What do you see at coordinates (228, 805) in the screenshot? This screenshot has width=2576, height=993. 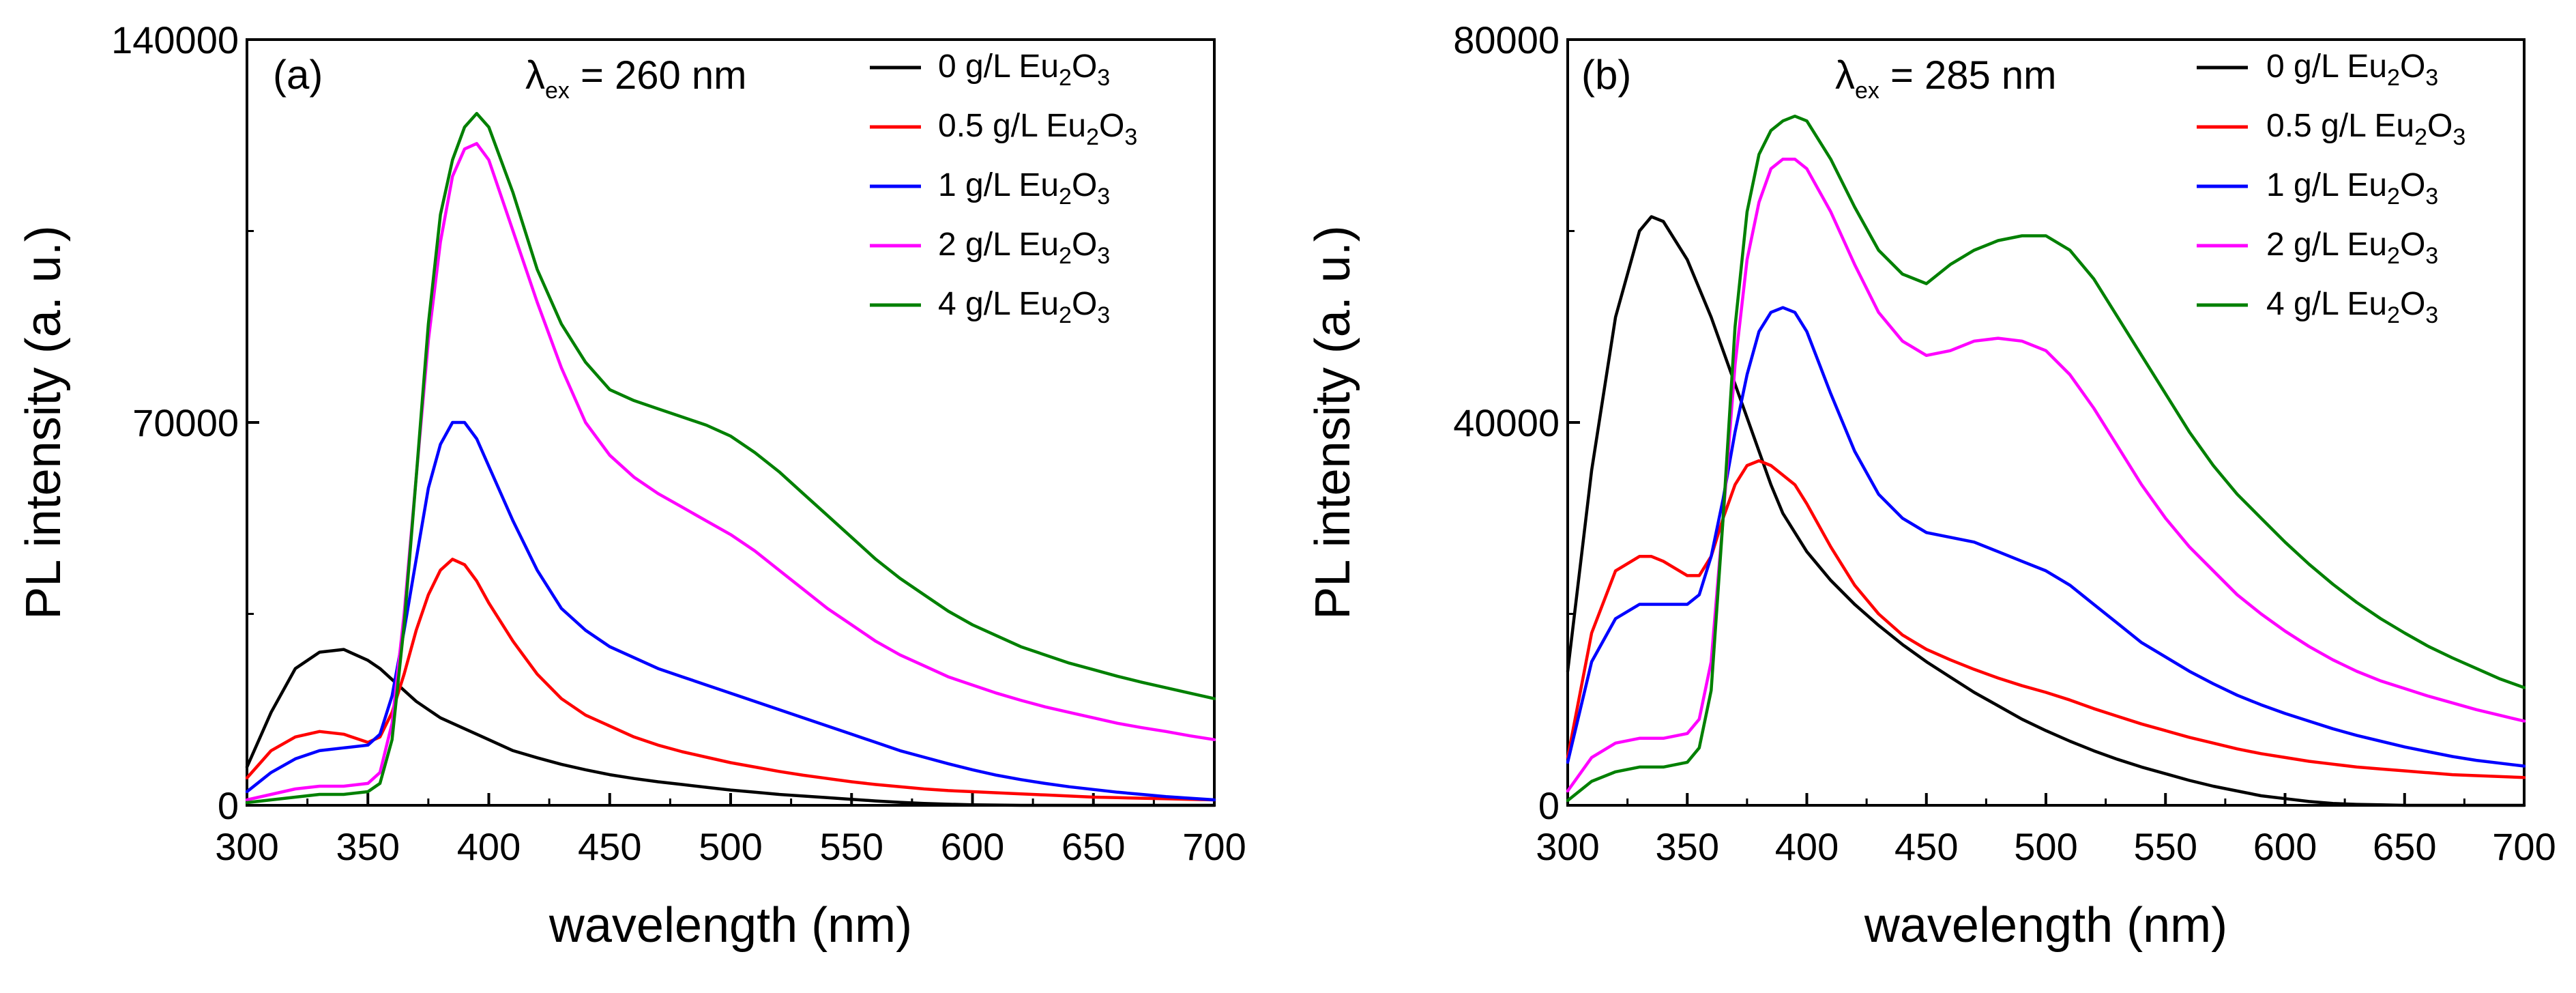 I see `panel-a-y-tick-label: 0` at bounding box center [228, 805].